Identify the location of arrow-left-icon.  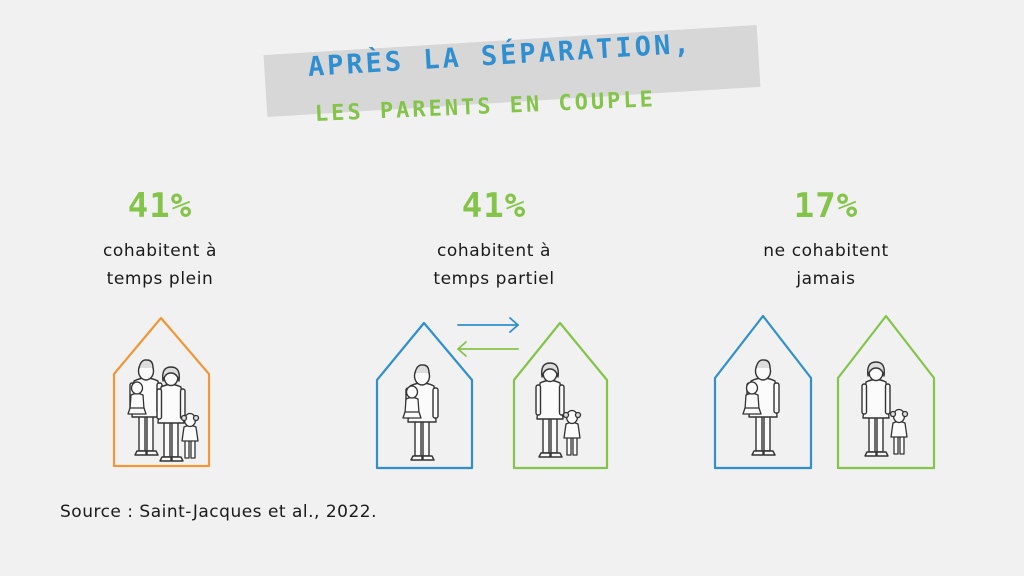
(488, 349).